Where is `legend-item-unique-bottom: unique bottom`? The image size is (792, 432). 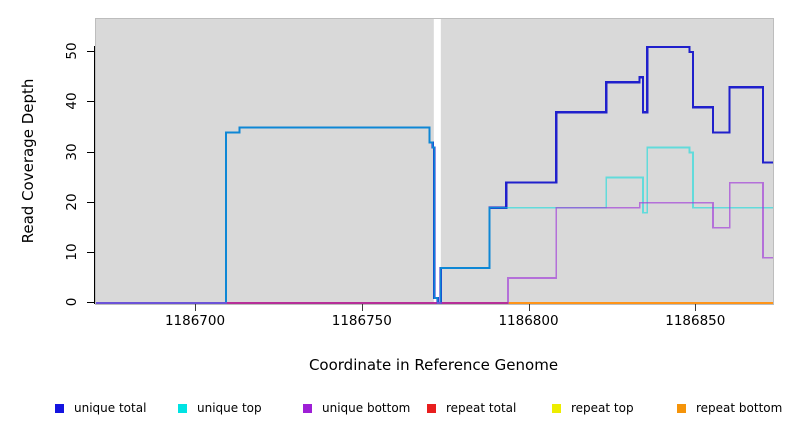 legend-item-unique-bottom: unique bottom is located at coordinates (356, 408).